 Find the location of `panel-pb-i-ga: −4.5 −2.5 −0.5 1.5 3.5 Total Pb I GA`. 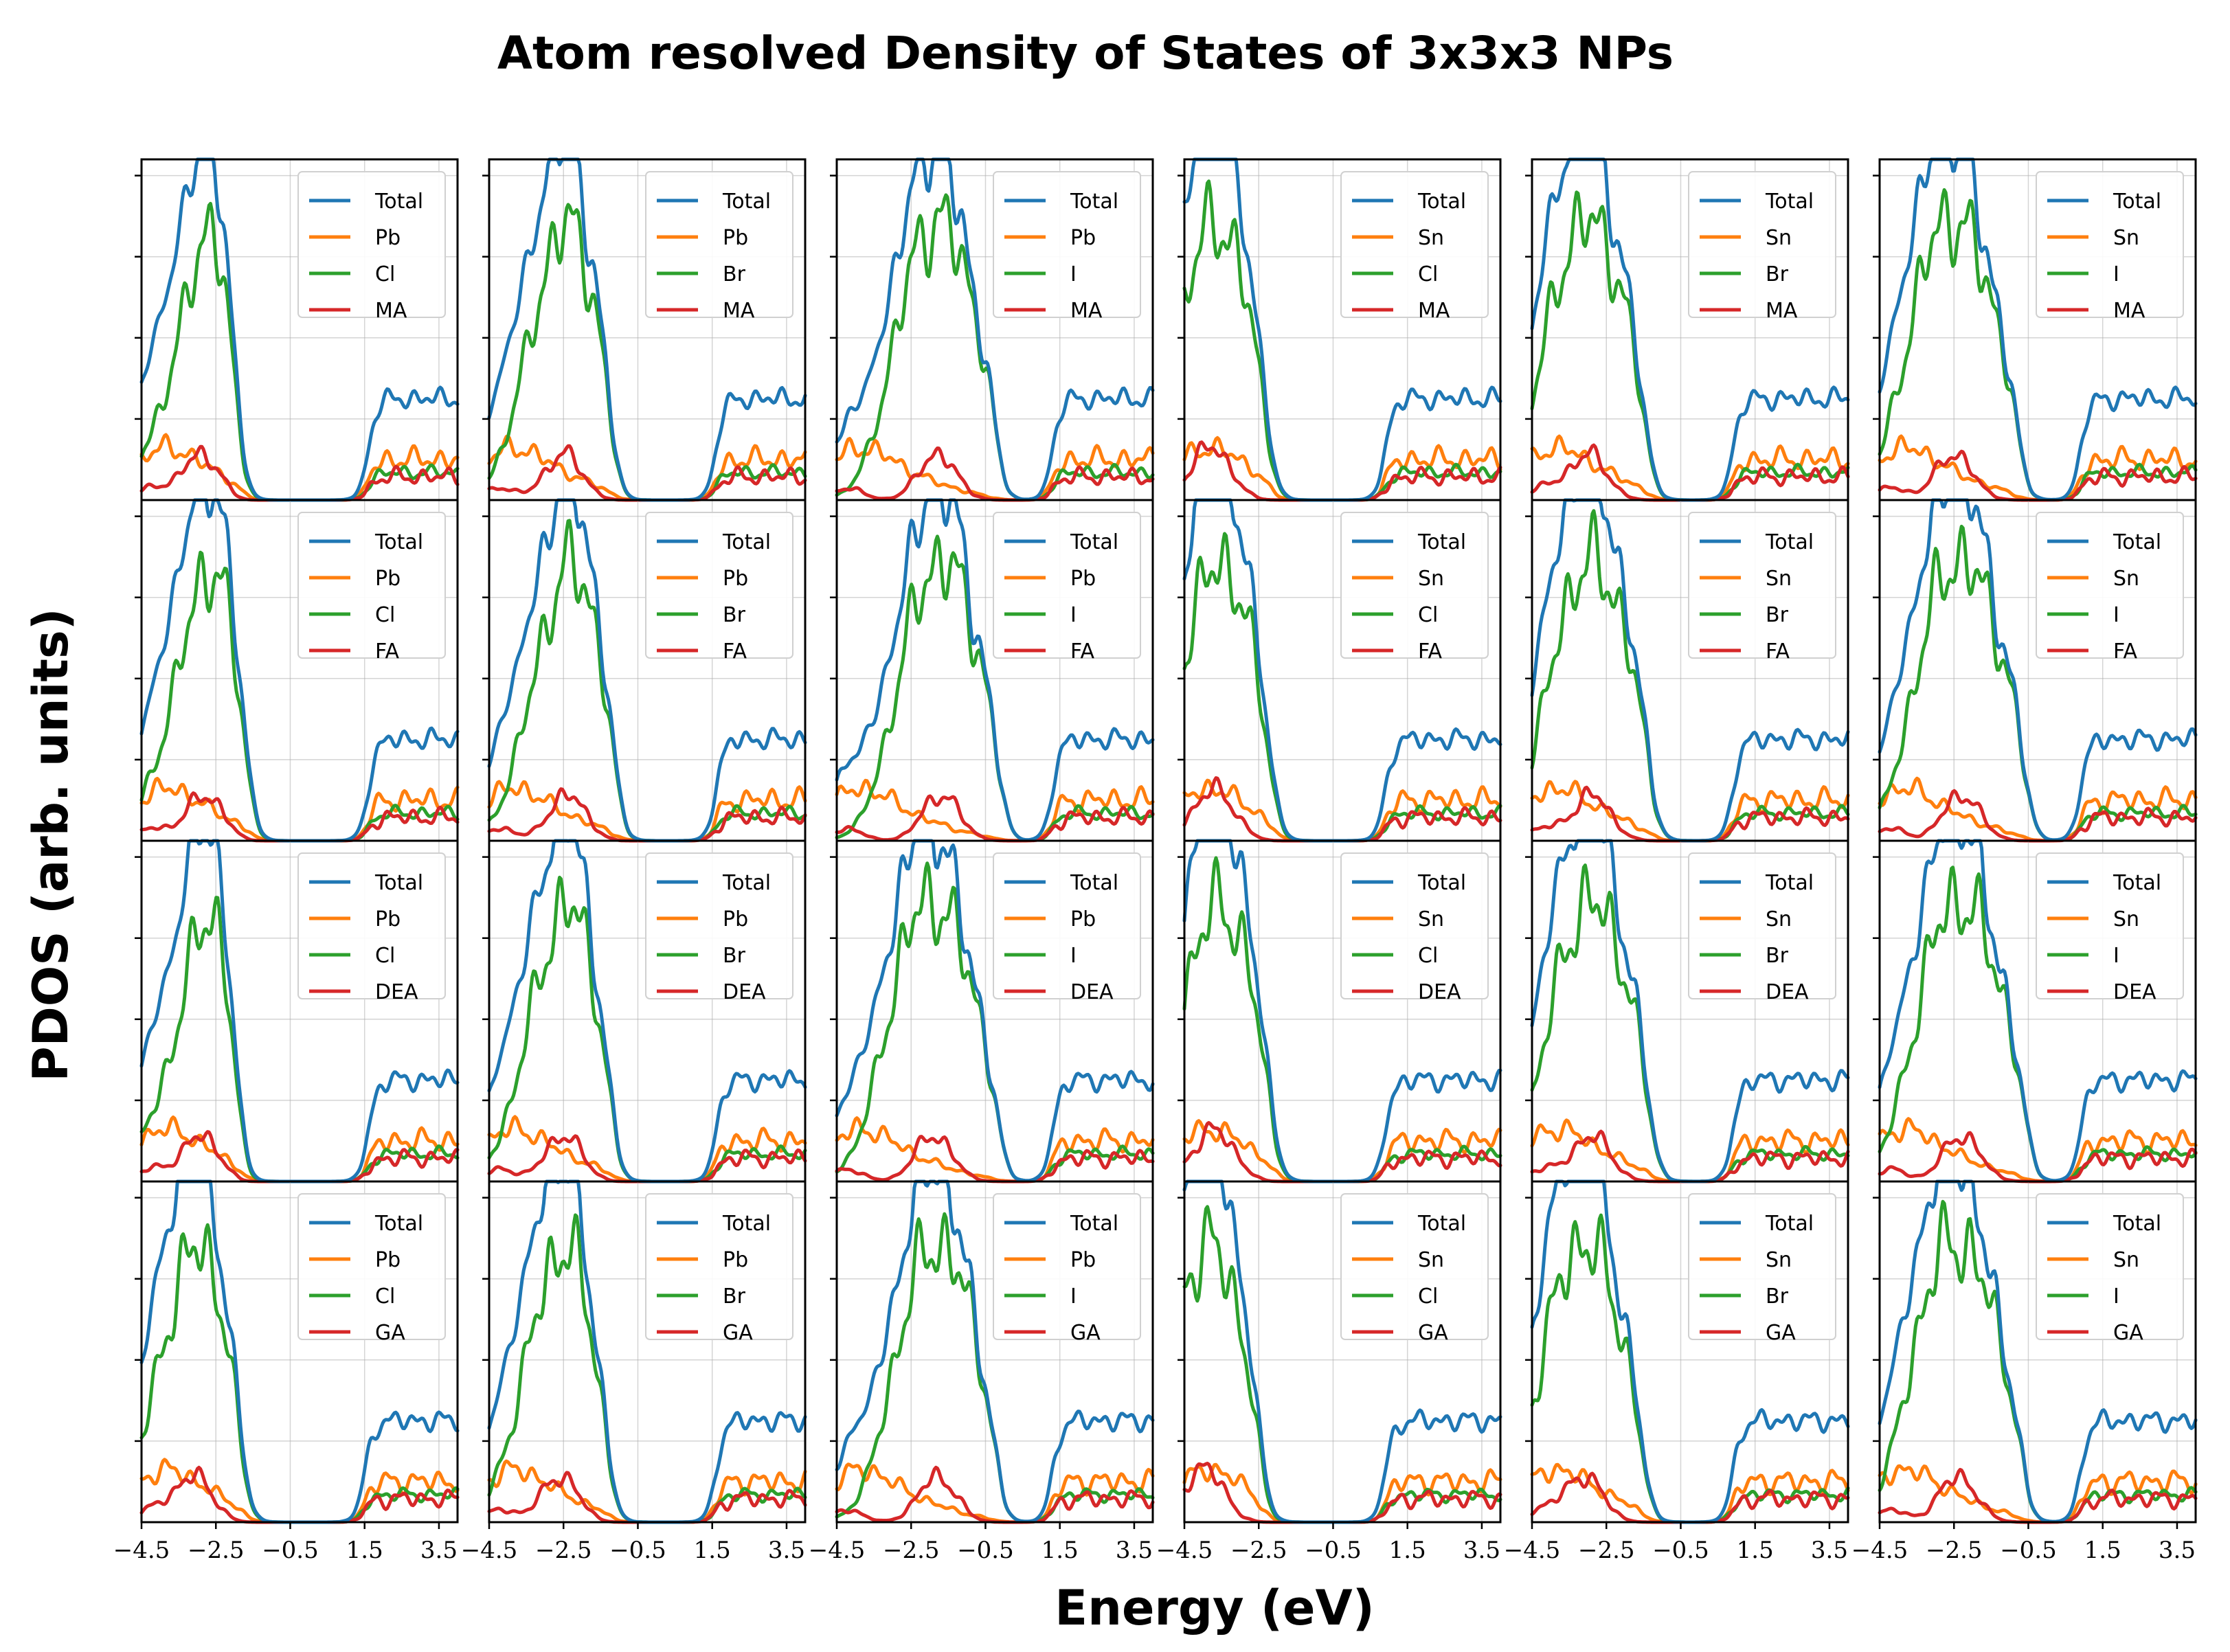

panel-pb-i-ga: −4.5 −2.5 −0.5 1.5 3.5 Total Pb I GA is located at coordinates (982, 1371).